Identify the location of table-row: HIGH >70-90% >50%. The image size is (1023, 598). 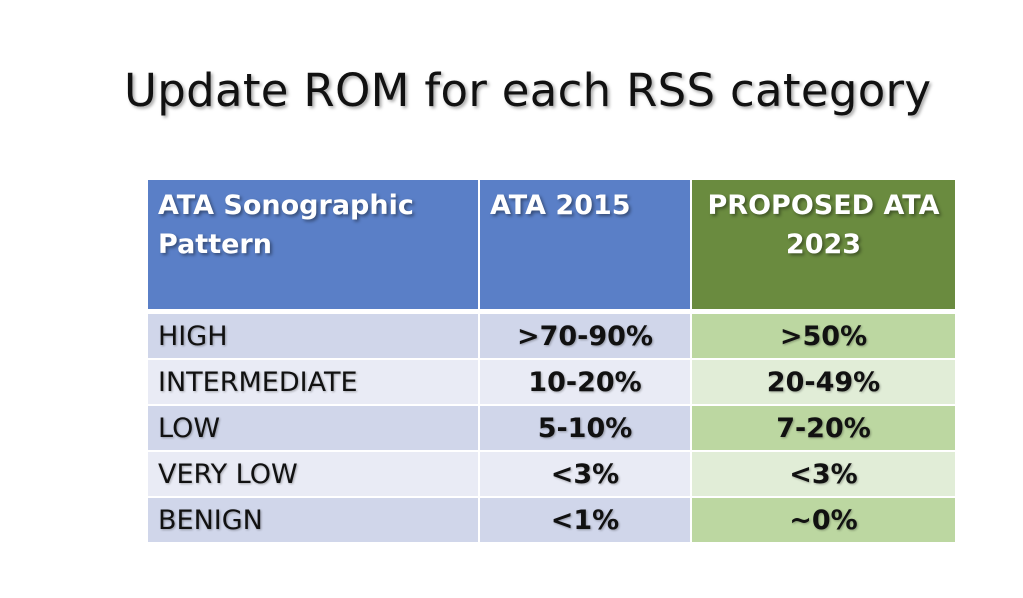
(551, 334).